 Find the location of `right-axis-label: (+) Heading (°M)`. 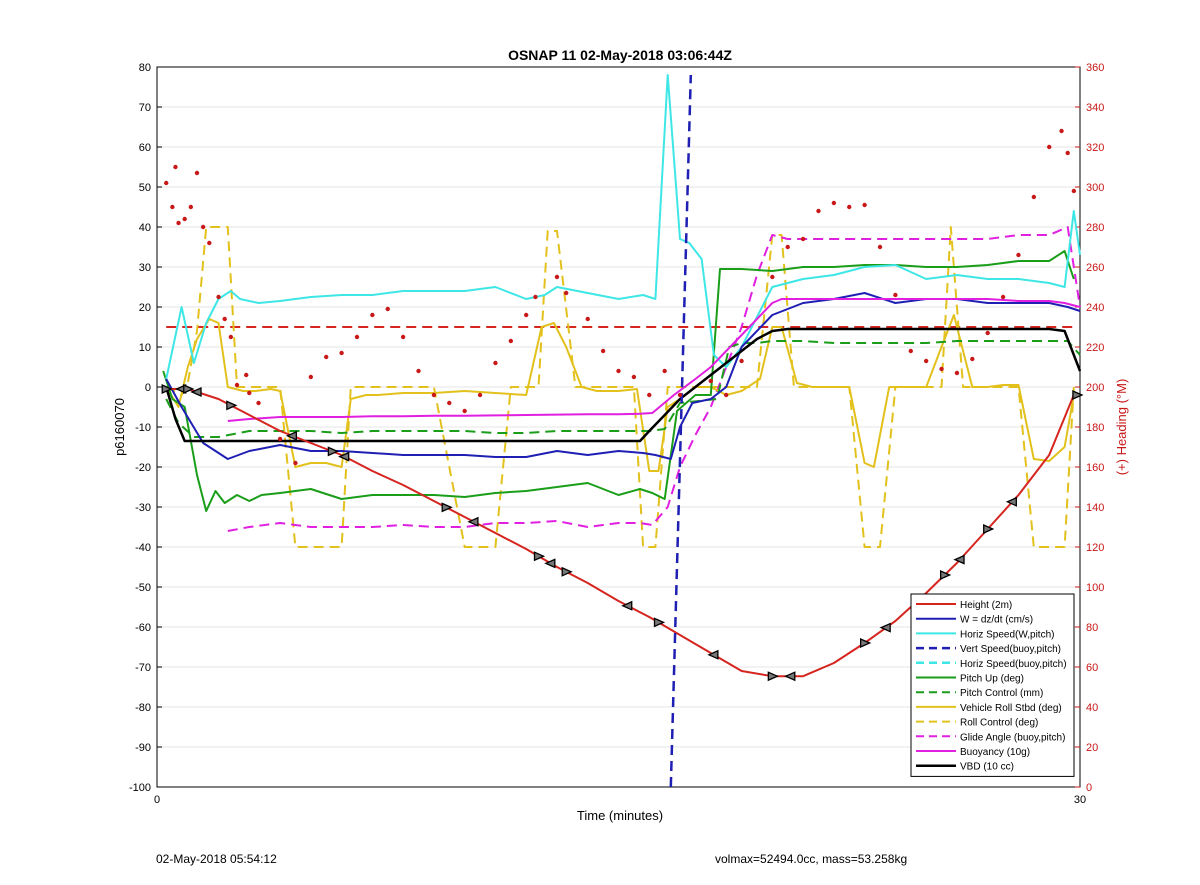

right-axis-label: (+) Heading (°M) is located at coordinates (1121, 427).